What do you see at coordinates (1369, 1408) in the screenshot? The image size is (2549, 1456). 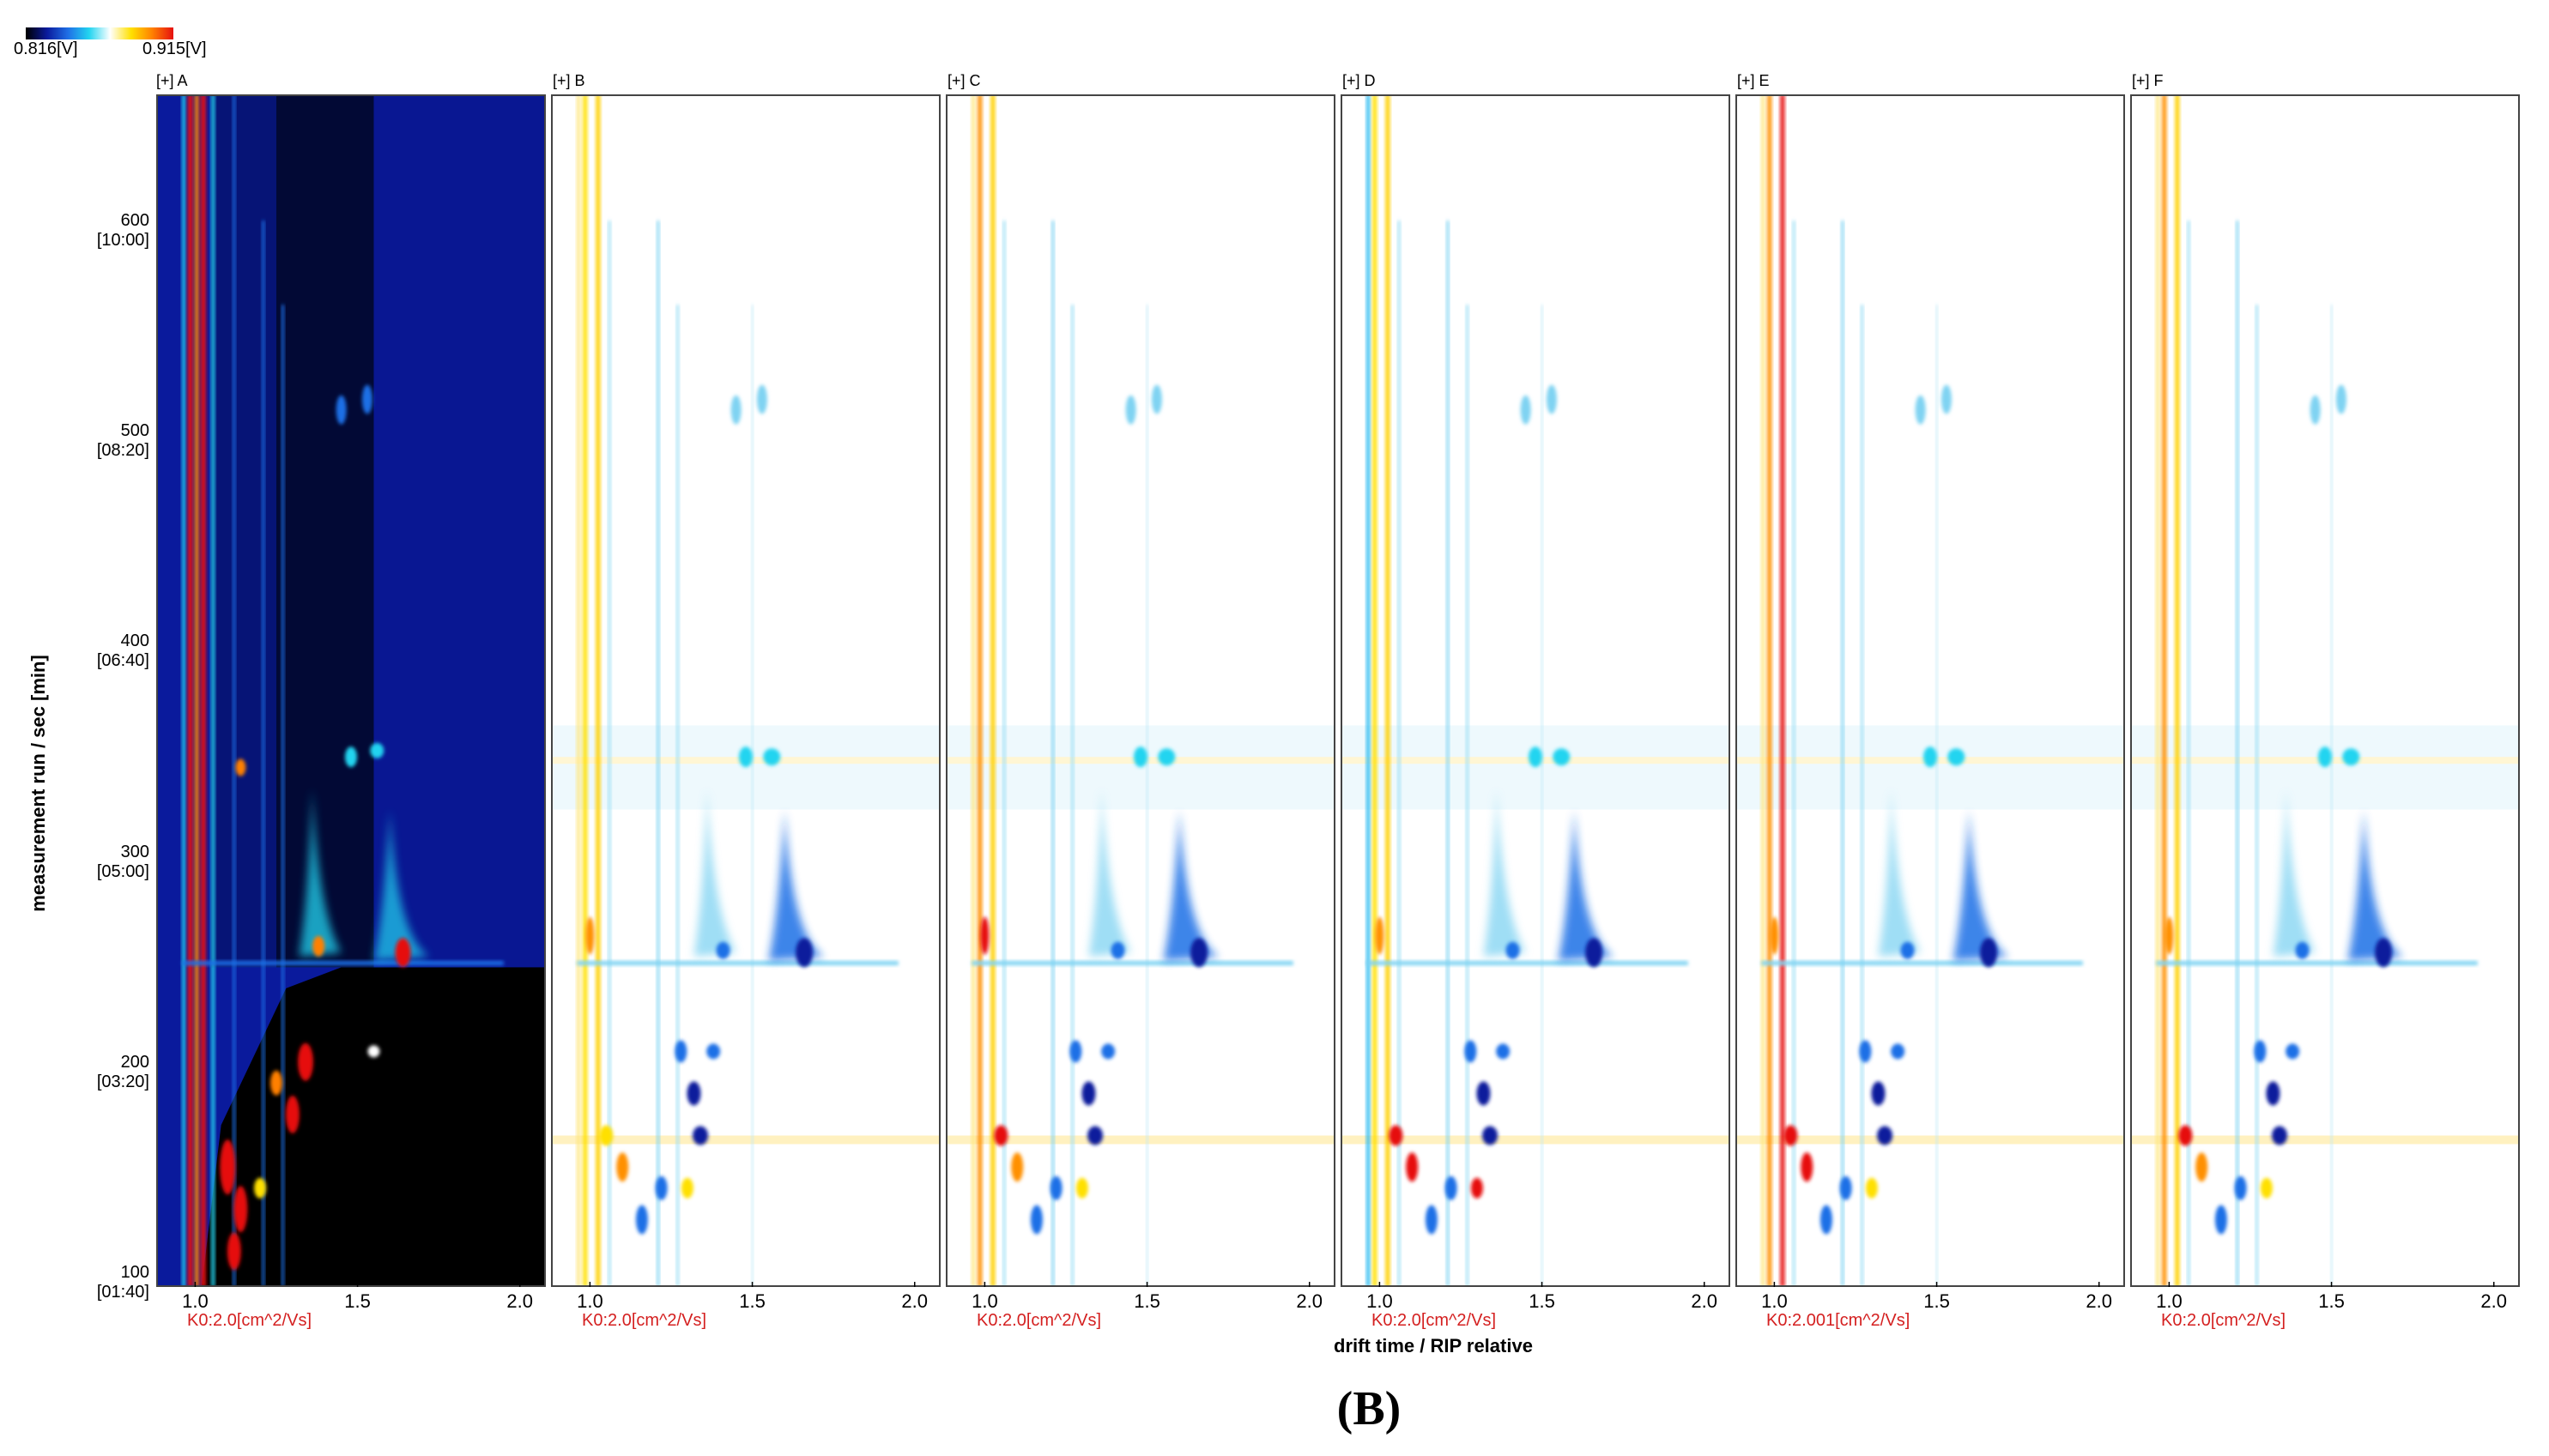 I see `figure-caption: (B)` at bounding box center [1369, 1408].